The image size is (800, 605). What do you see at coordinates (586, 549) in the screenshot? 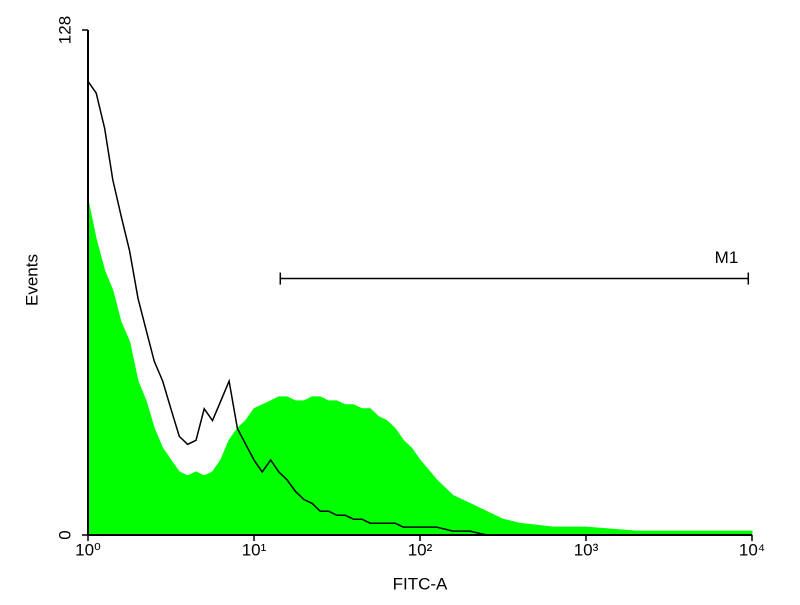
I see `x-tick-label: 10³` at bounding box center [586, 549].